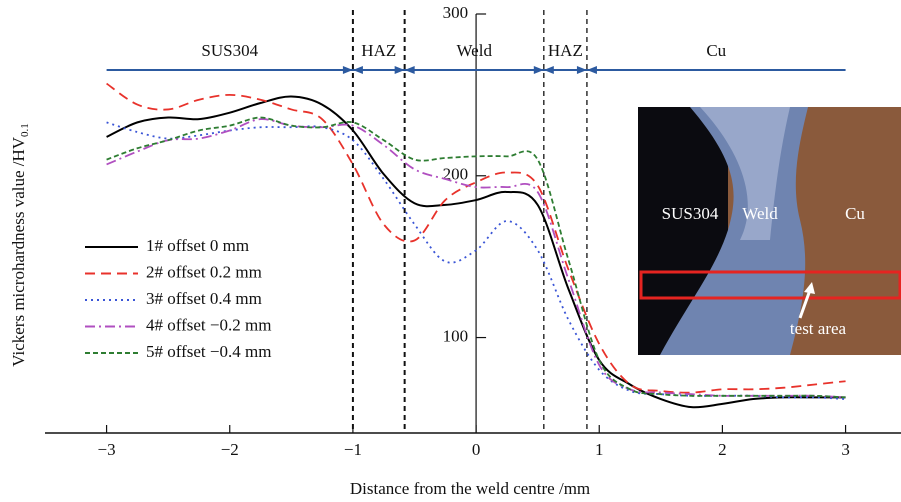  What do you see at coordinates (456, 335) in the screenshot?
I see `y-tick-label: 100` at bounding box center [456, 335].